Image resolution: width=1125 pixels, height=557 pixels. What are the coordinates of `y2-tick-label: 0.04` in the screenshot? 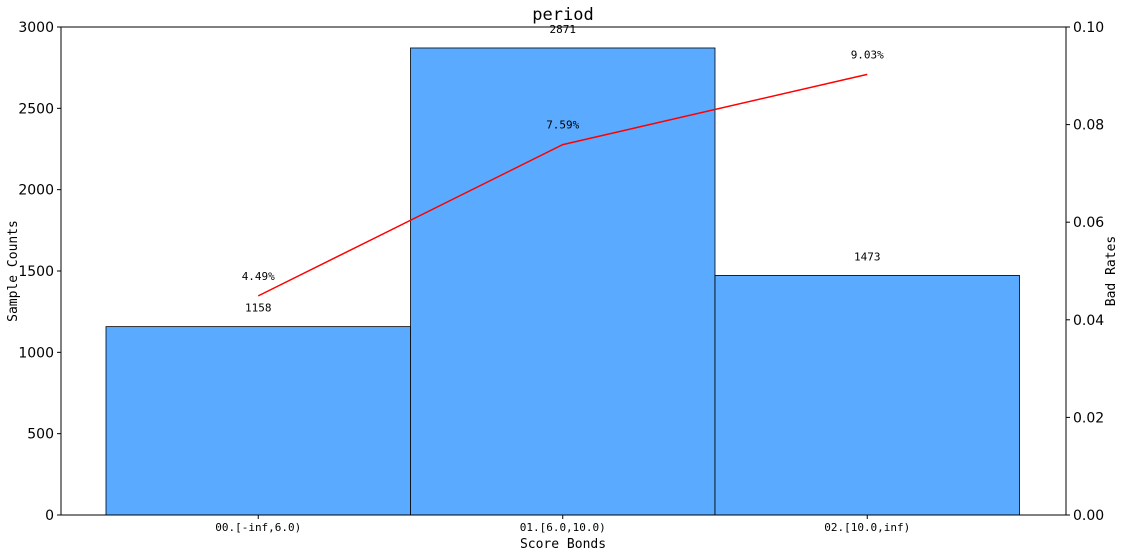 It's located at (1088, 321).